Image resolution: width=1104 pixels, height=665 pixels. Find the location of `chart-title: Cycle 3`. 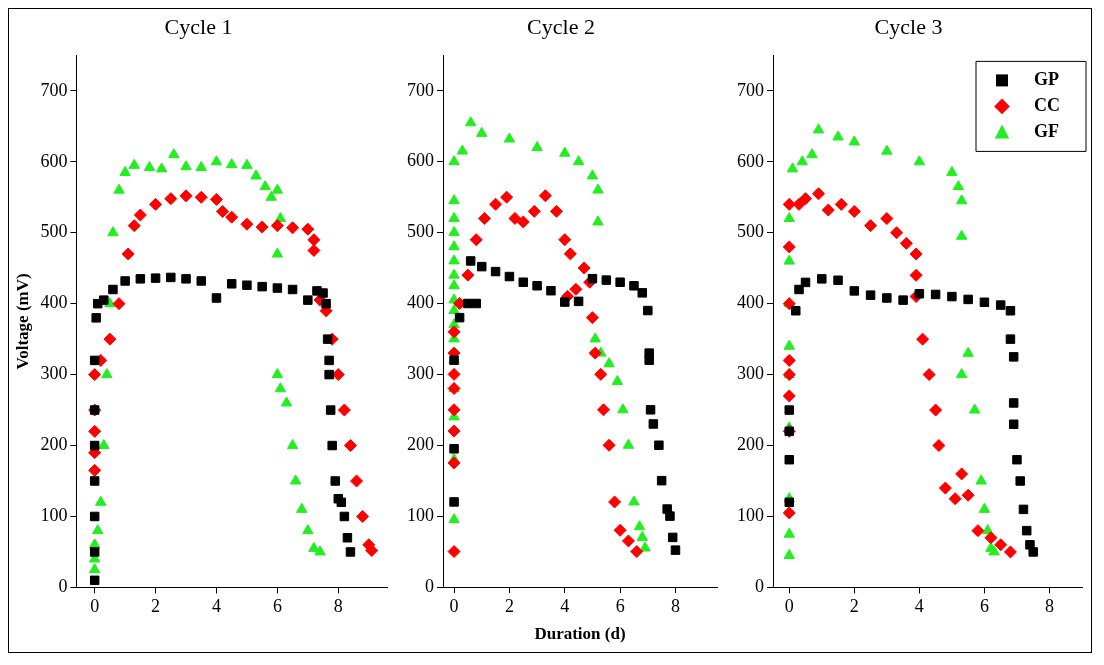

chart-title: Cycle 3 is located at coordinates (908, 26).